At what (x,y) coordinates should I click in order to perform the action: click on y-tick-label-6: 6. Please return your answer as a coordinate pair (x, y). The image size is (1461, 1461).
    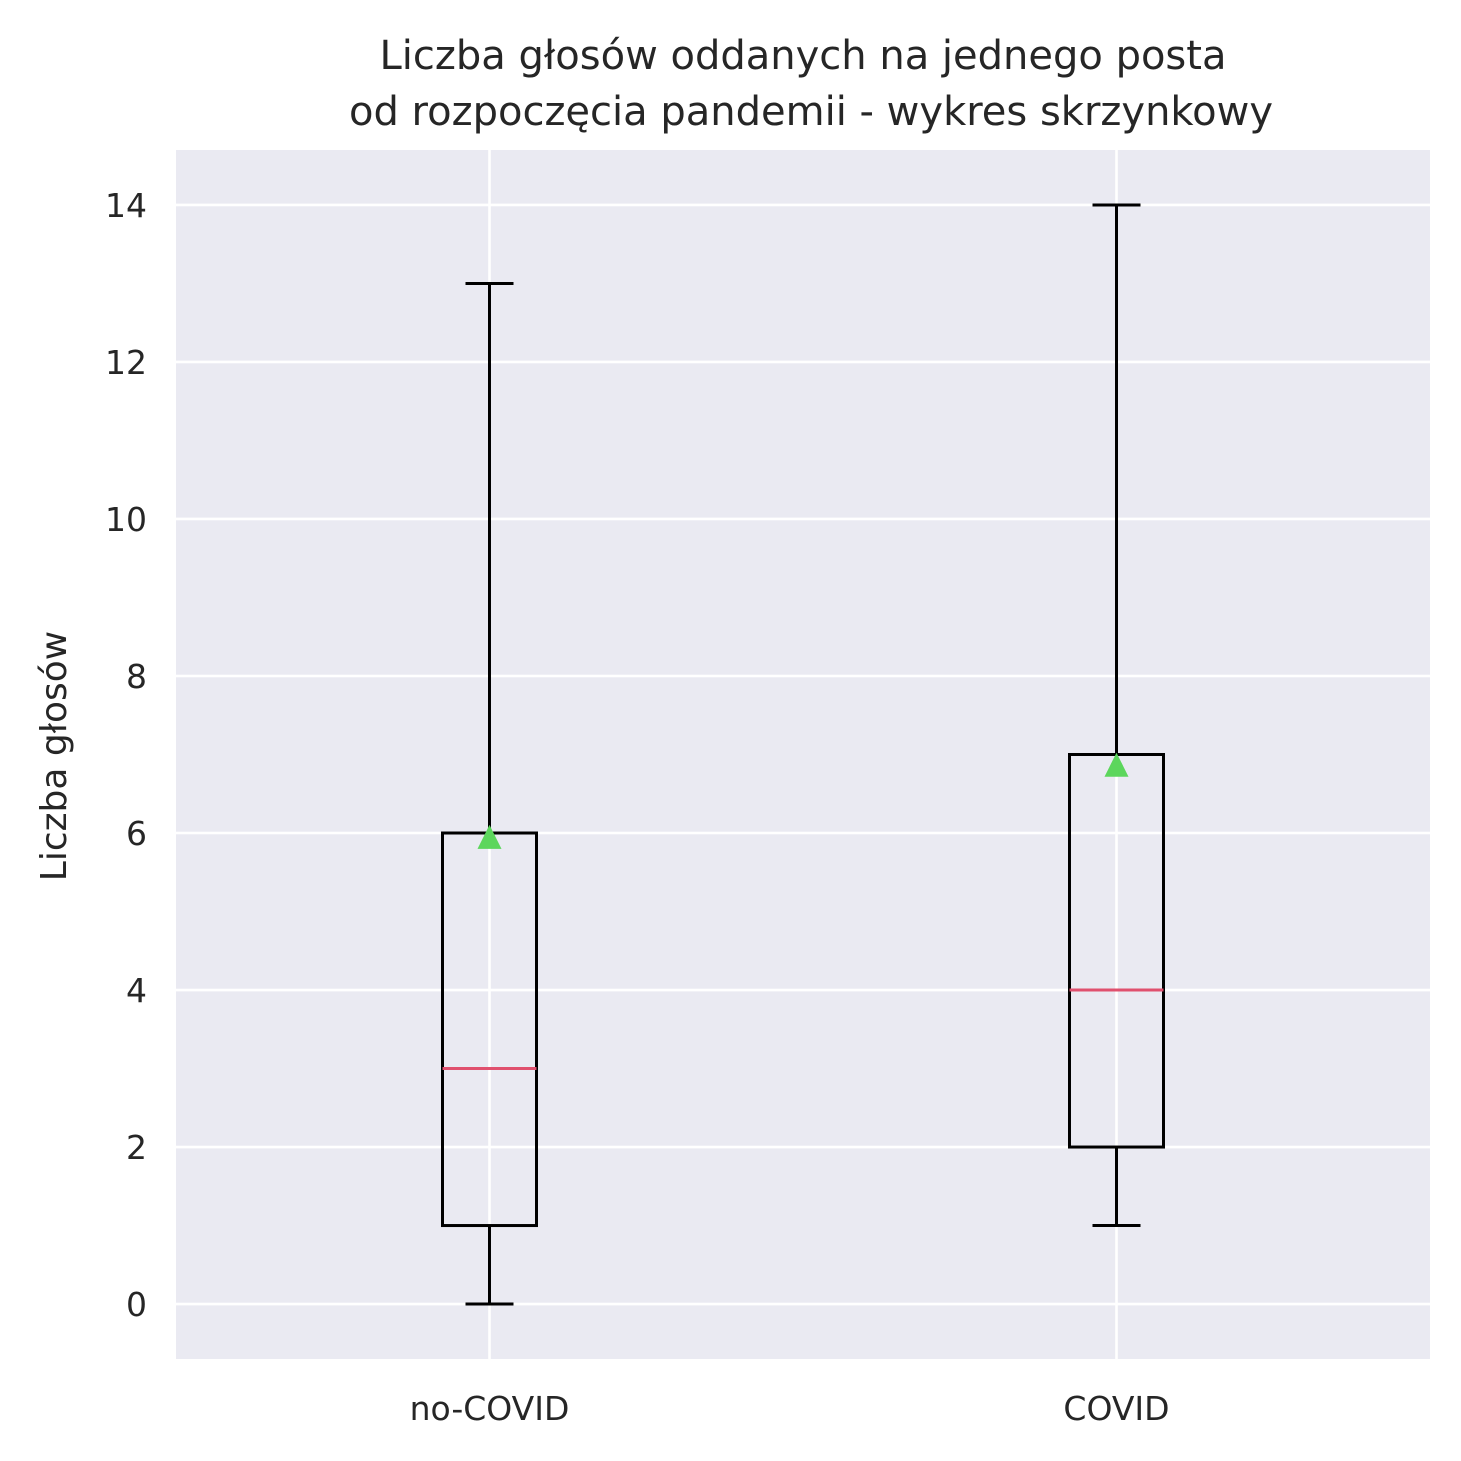
    Looking at the image, I should click on (136, 833).